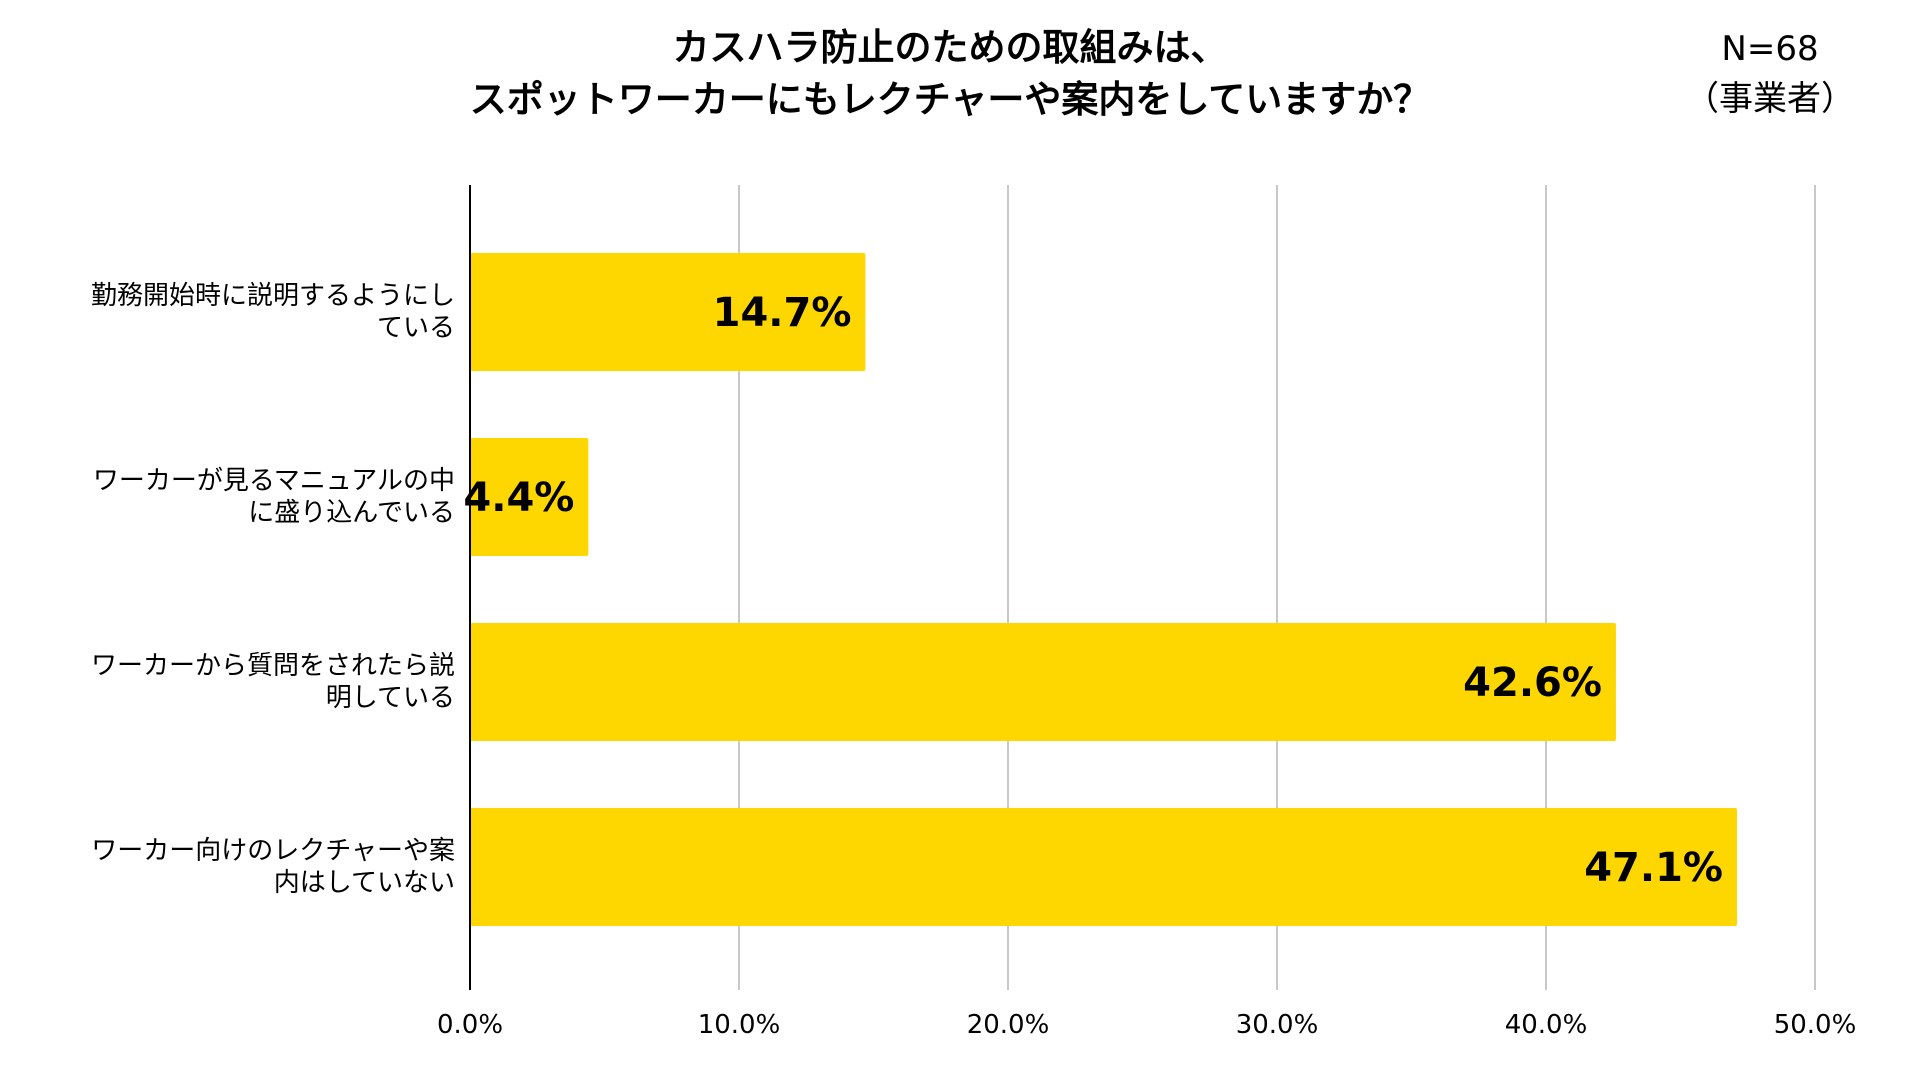  What do you see at coordinates (272, 312) in the screenshot?
I see `category-label: 勤務開始時に説明するようにしている` at bounding box center [272, 312].